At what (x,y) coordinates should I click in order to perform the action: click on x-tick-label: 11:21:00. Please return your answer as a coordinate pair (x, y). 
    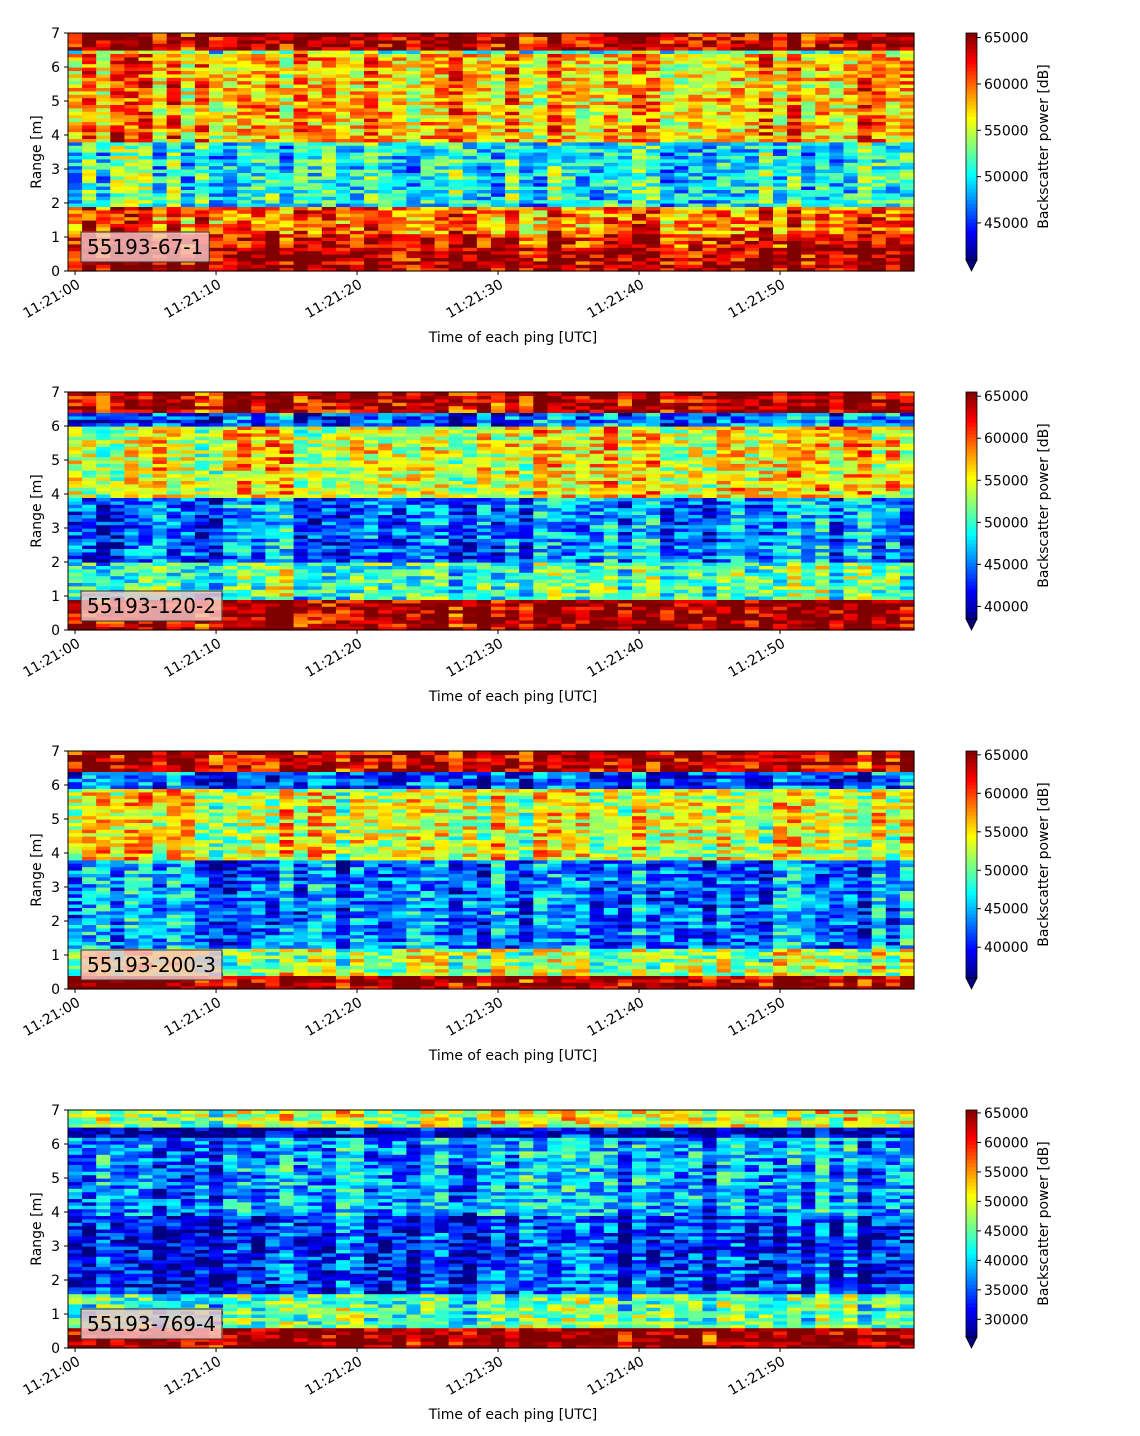
    Looking at the image, I should click on (52, 299).